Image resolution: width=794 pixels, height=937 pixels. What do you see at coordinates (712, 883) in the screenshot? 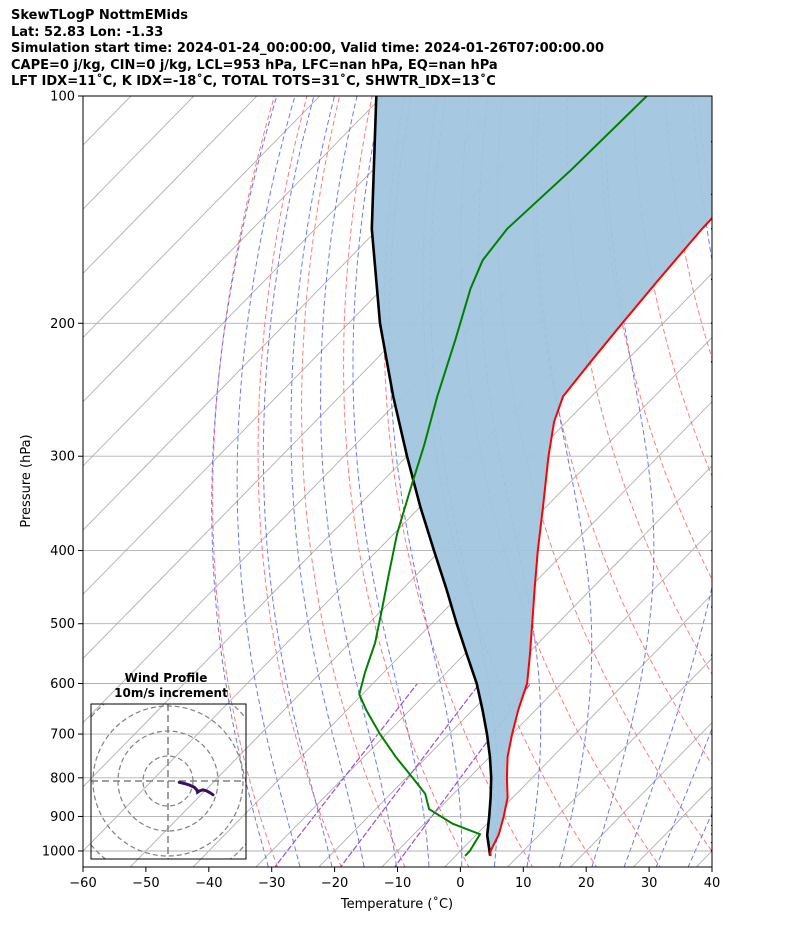
I see `x-tick-label: 40` at bounding box center [712, 883].